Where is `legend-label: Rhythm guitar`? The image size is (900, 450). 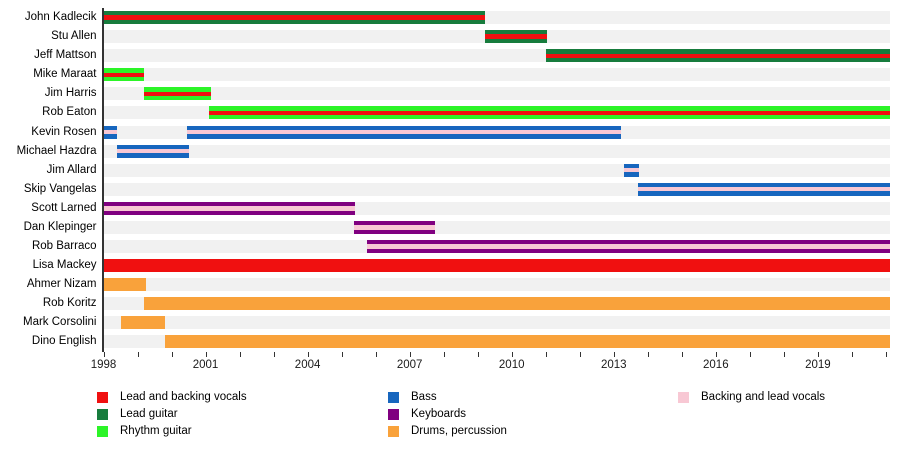
legend-label: Rhythm guitar is located at coordinates (156, 431).